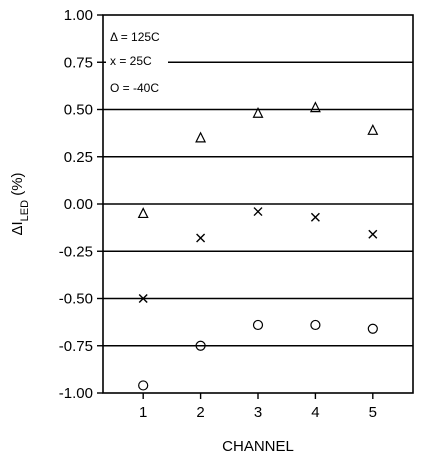 The image size is (438, 459). I want to click on x-tick-label: 3, so click(258, 412).